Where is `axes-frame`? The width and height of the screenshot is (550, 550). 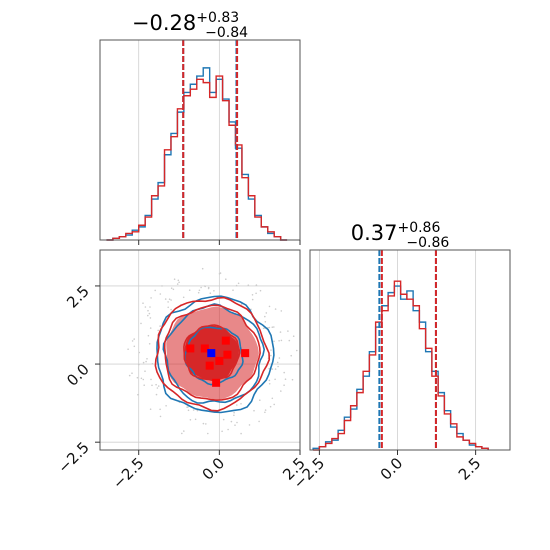 axes-frame is located at coordinates (200, 140).